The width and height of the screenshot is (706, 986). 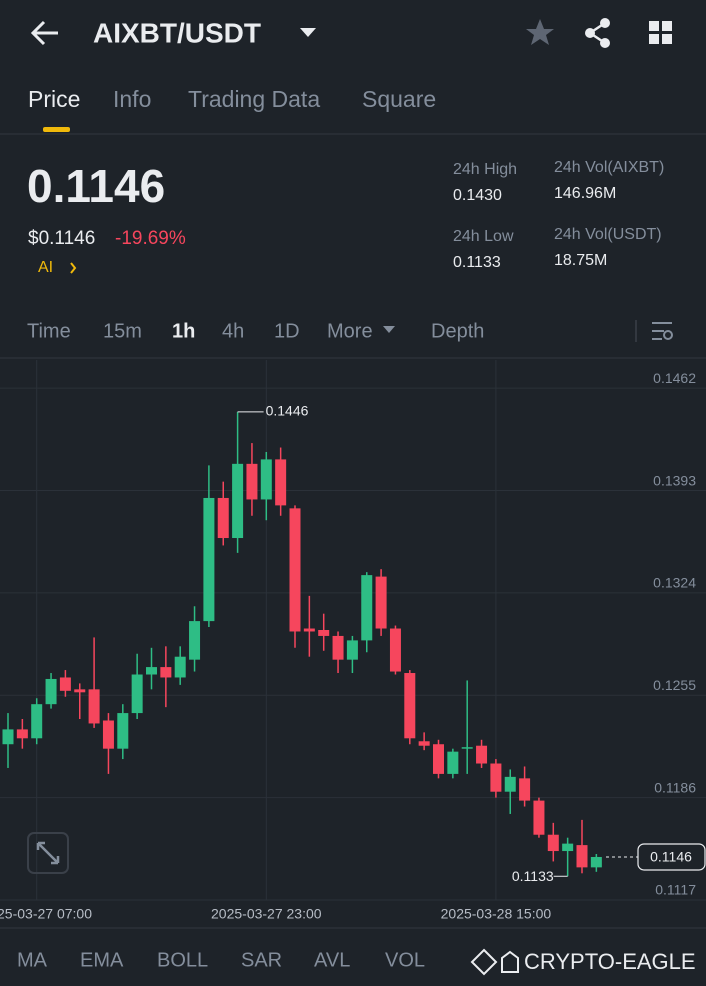 What do you see at coordinates (609, 167) in the screenshot?
I see `stat-label: 24h Vol(AIXBT)` at bounding box center [609, 167].